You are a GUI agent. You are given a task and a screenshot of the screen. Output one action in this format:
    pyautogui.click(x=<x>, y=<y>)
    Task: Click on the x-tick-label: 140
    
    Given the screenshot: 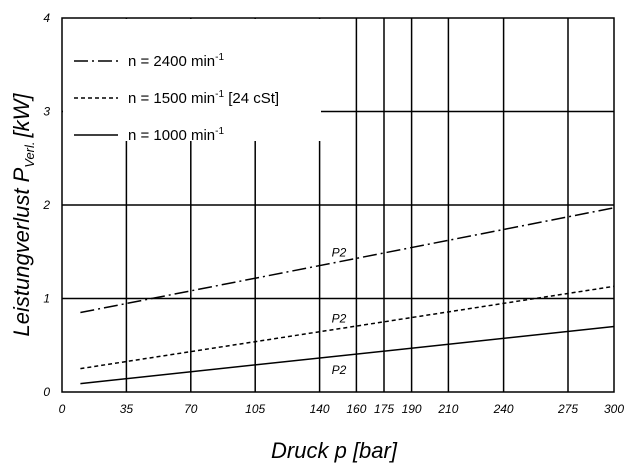 What is the action you would take?
    pyautogui.click(x=320, y=409)
    